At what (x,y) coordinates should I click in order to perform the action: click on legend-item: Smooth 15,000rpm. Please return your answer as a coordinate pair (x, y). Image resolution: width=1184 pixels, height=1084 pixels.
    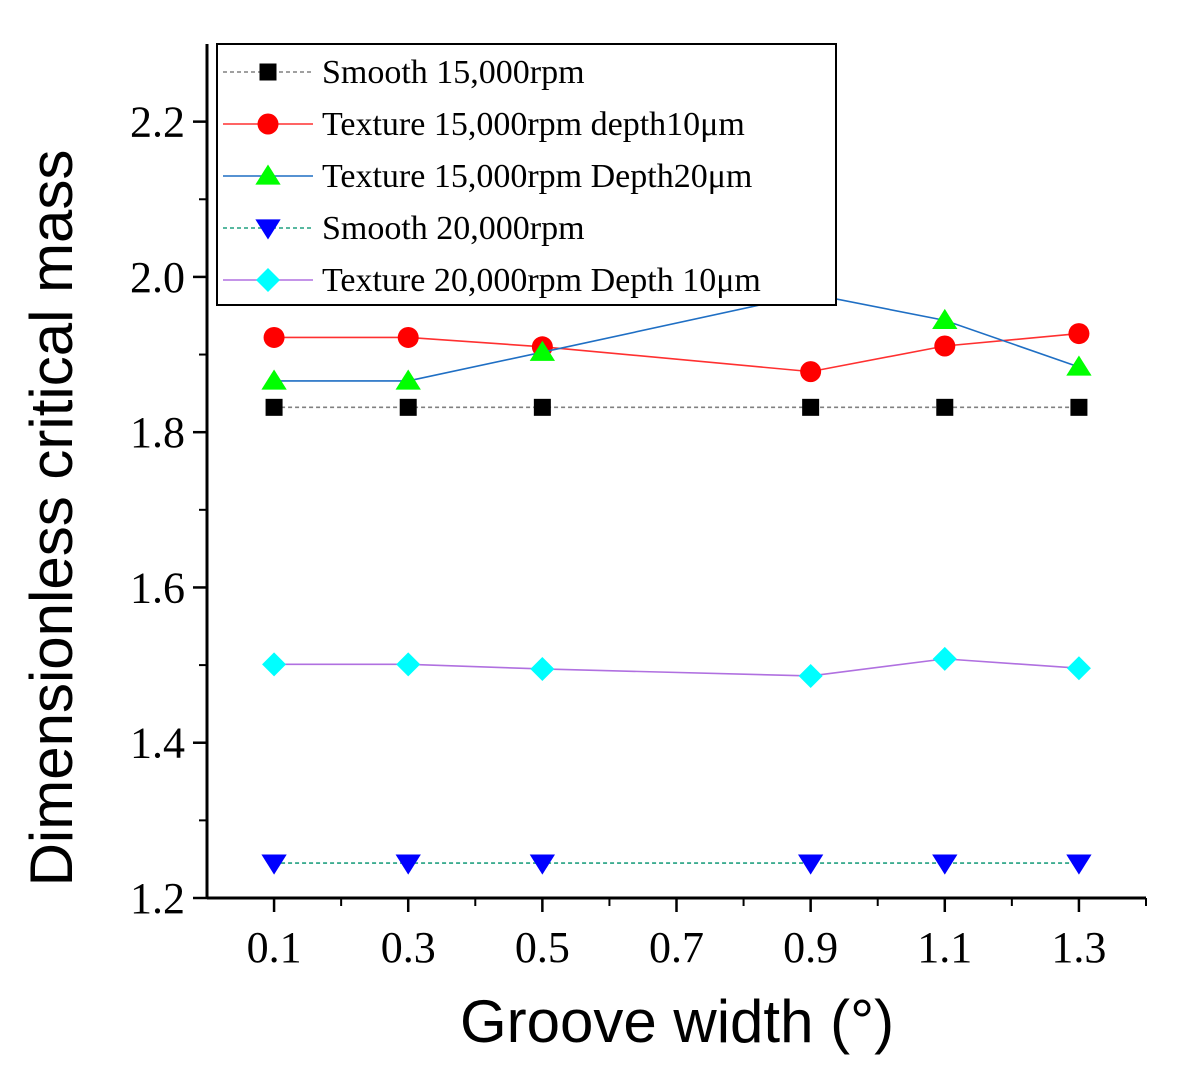
    Looking at the image, I should click on (404, 72).